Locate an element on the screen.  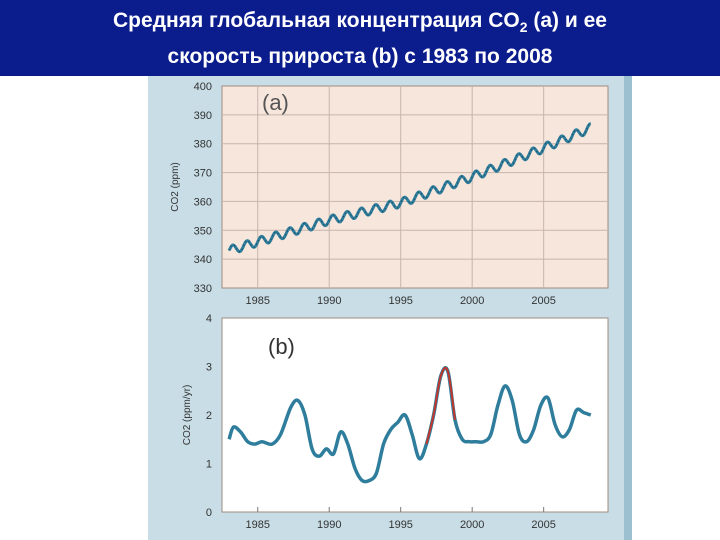
title-line-1-text: Средняя глобальная концентрация CO is located at coordinates (316, 20).